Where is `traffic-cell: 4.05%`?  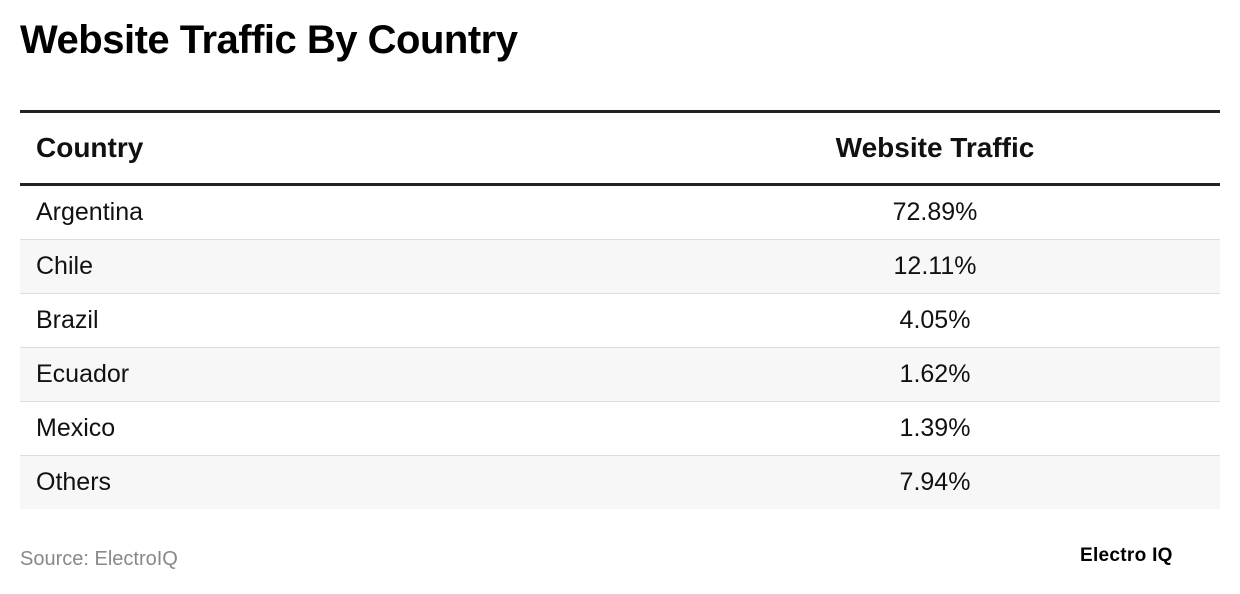
traffic-cell: 4.05% is located at coordinates (935, 320).